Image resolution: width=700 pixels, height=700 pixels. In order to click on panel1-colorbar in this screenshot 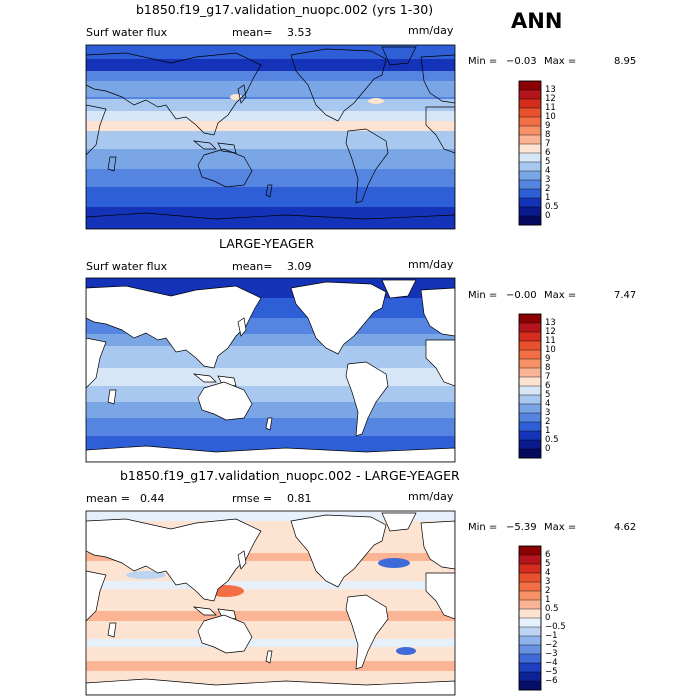, I will do `click(530, 153)`.